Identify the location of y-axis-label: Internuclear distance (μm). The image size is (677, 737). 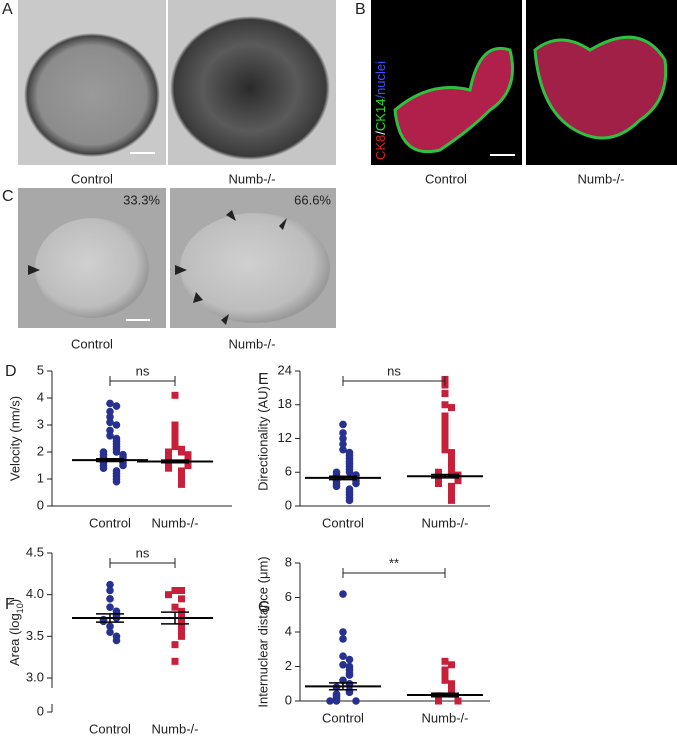
(262, 631).